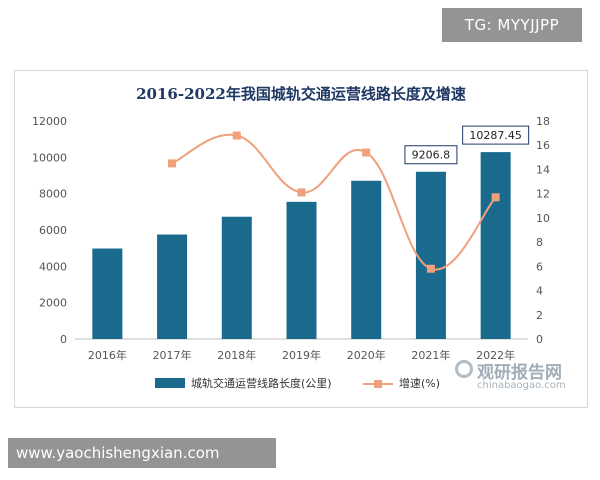 This screenshot has width=600, height=480. Describe the element at coordinates (301, 355) in the screenshot. I see `x-tick-label: 2019年` at that location.